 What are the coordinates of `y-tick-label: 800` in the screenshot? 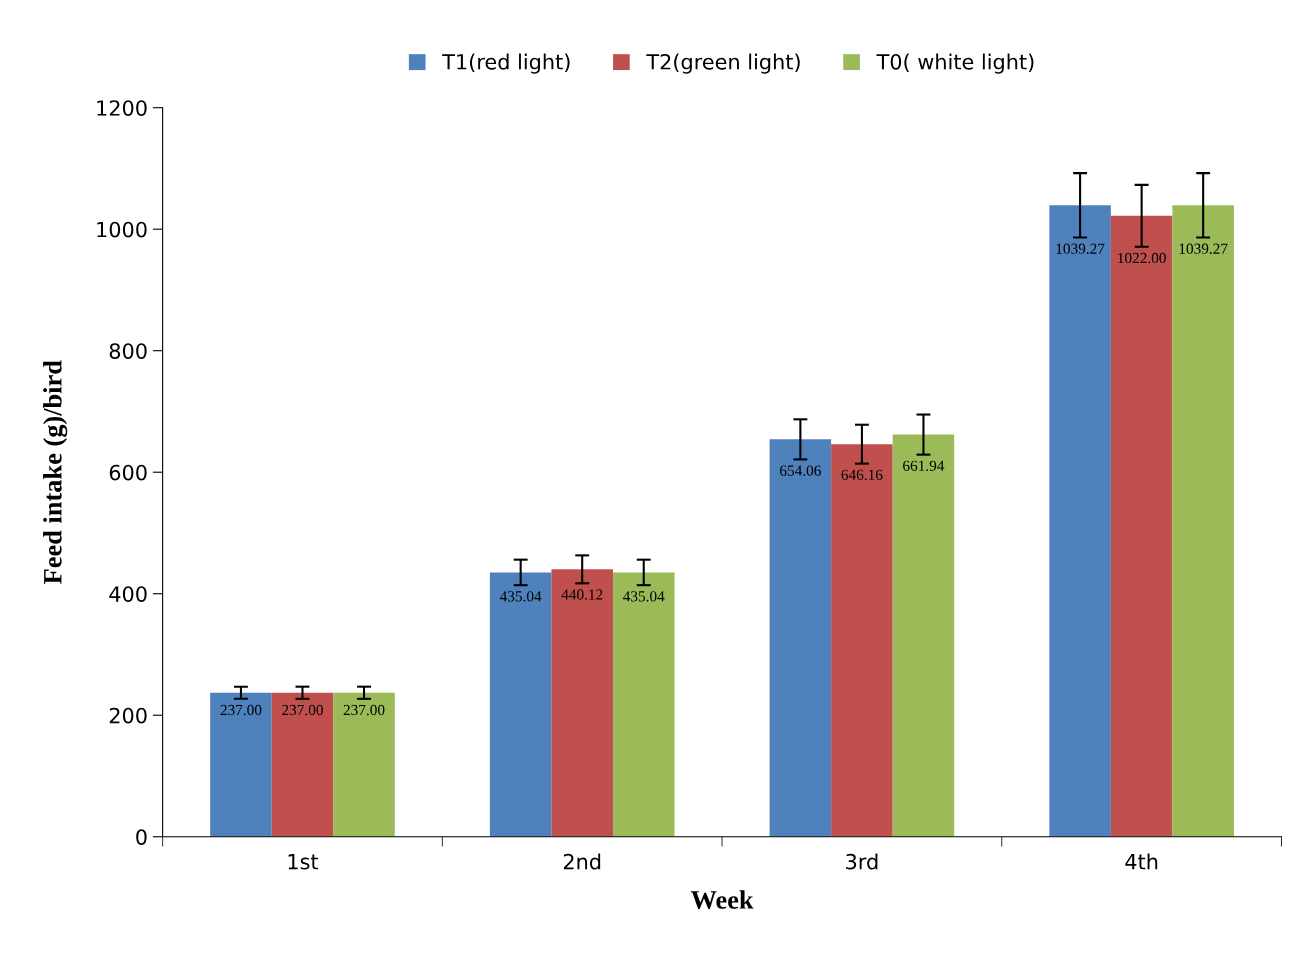 It's located at (128, 351).